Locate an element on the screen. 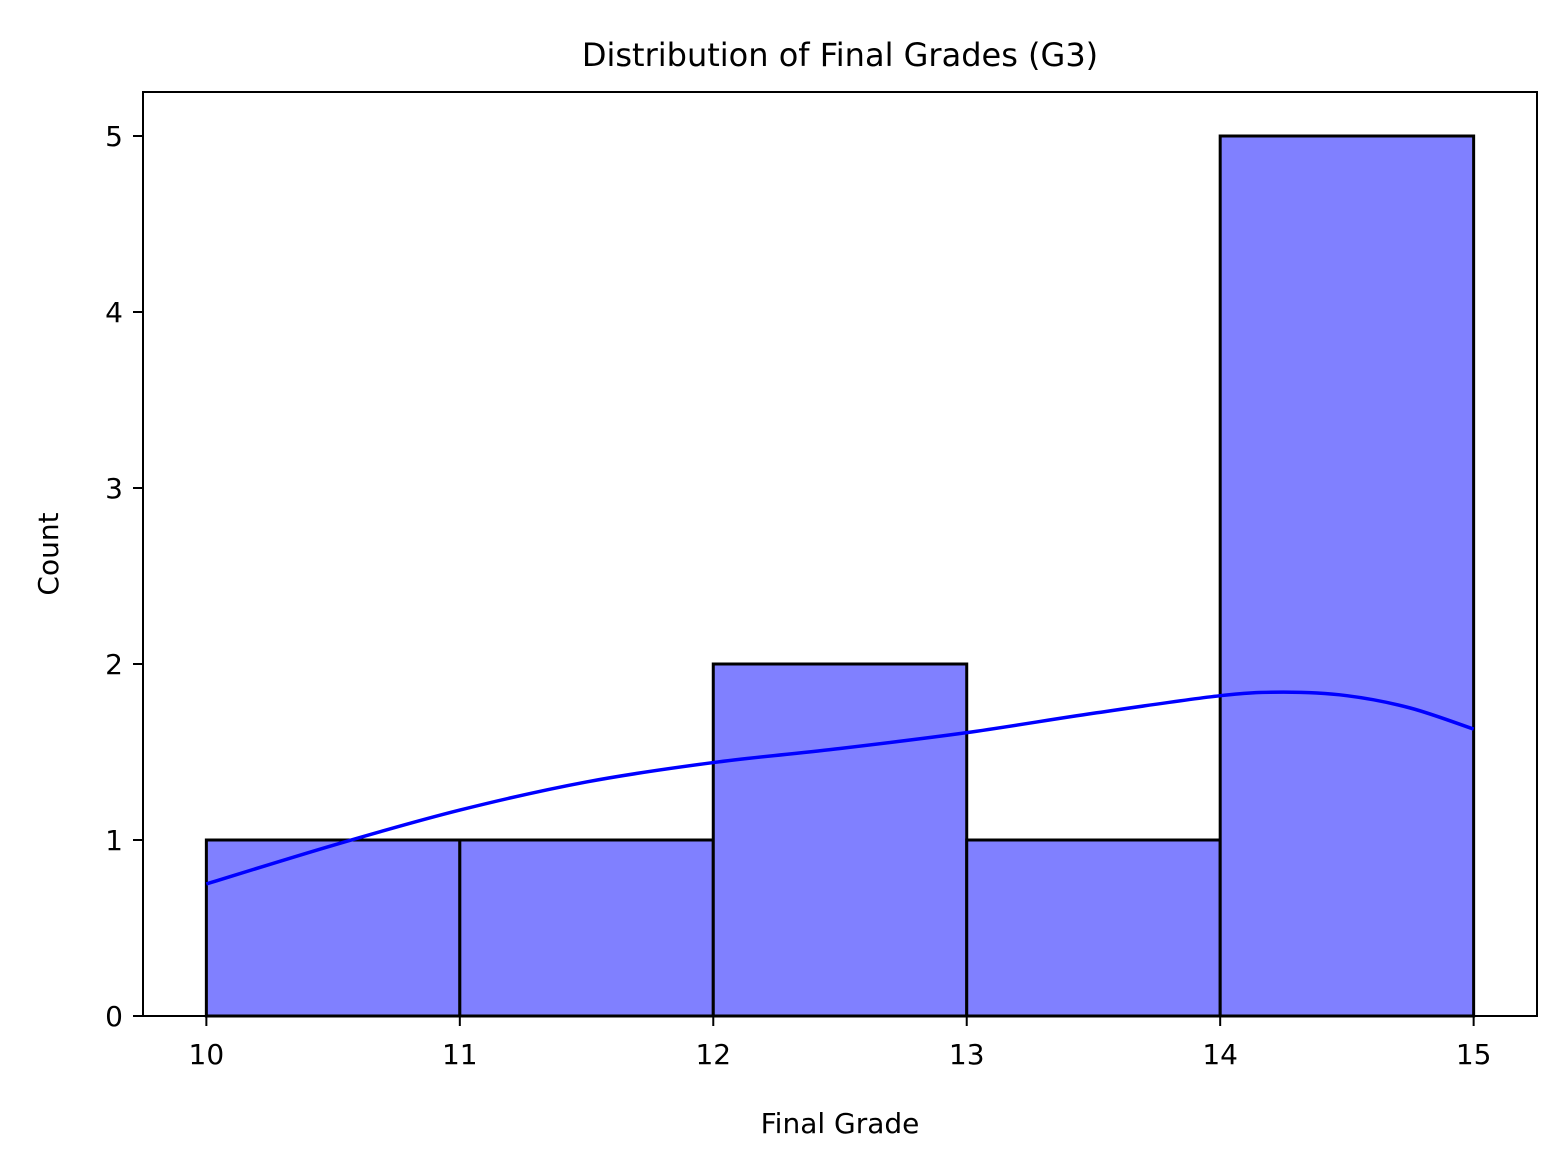 Image resolution: width=1567 pixels, height=1176 pixels. y-axis-ticks: 0 1 2 3 4 5 is located at coordinates (124, 576).